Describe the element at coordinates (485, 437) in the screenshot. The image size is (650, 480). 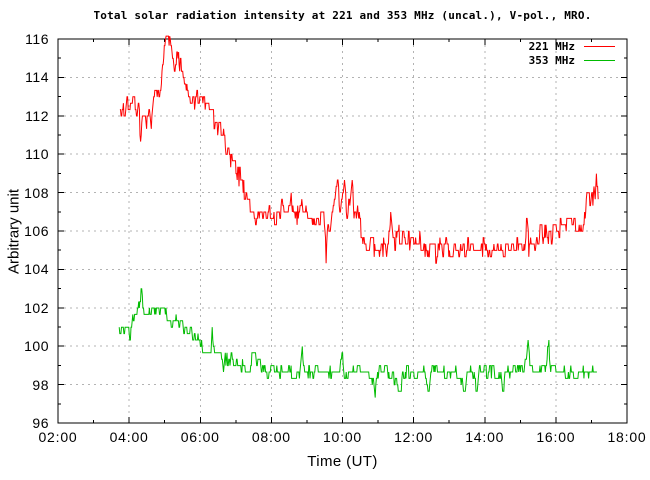
I see `x-tick-label: 14:00` at that location.